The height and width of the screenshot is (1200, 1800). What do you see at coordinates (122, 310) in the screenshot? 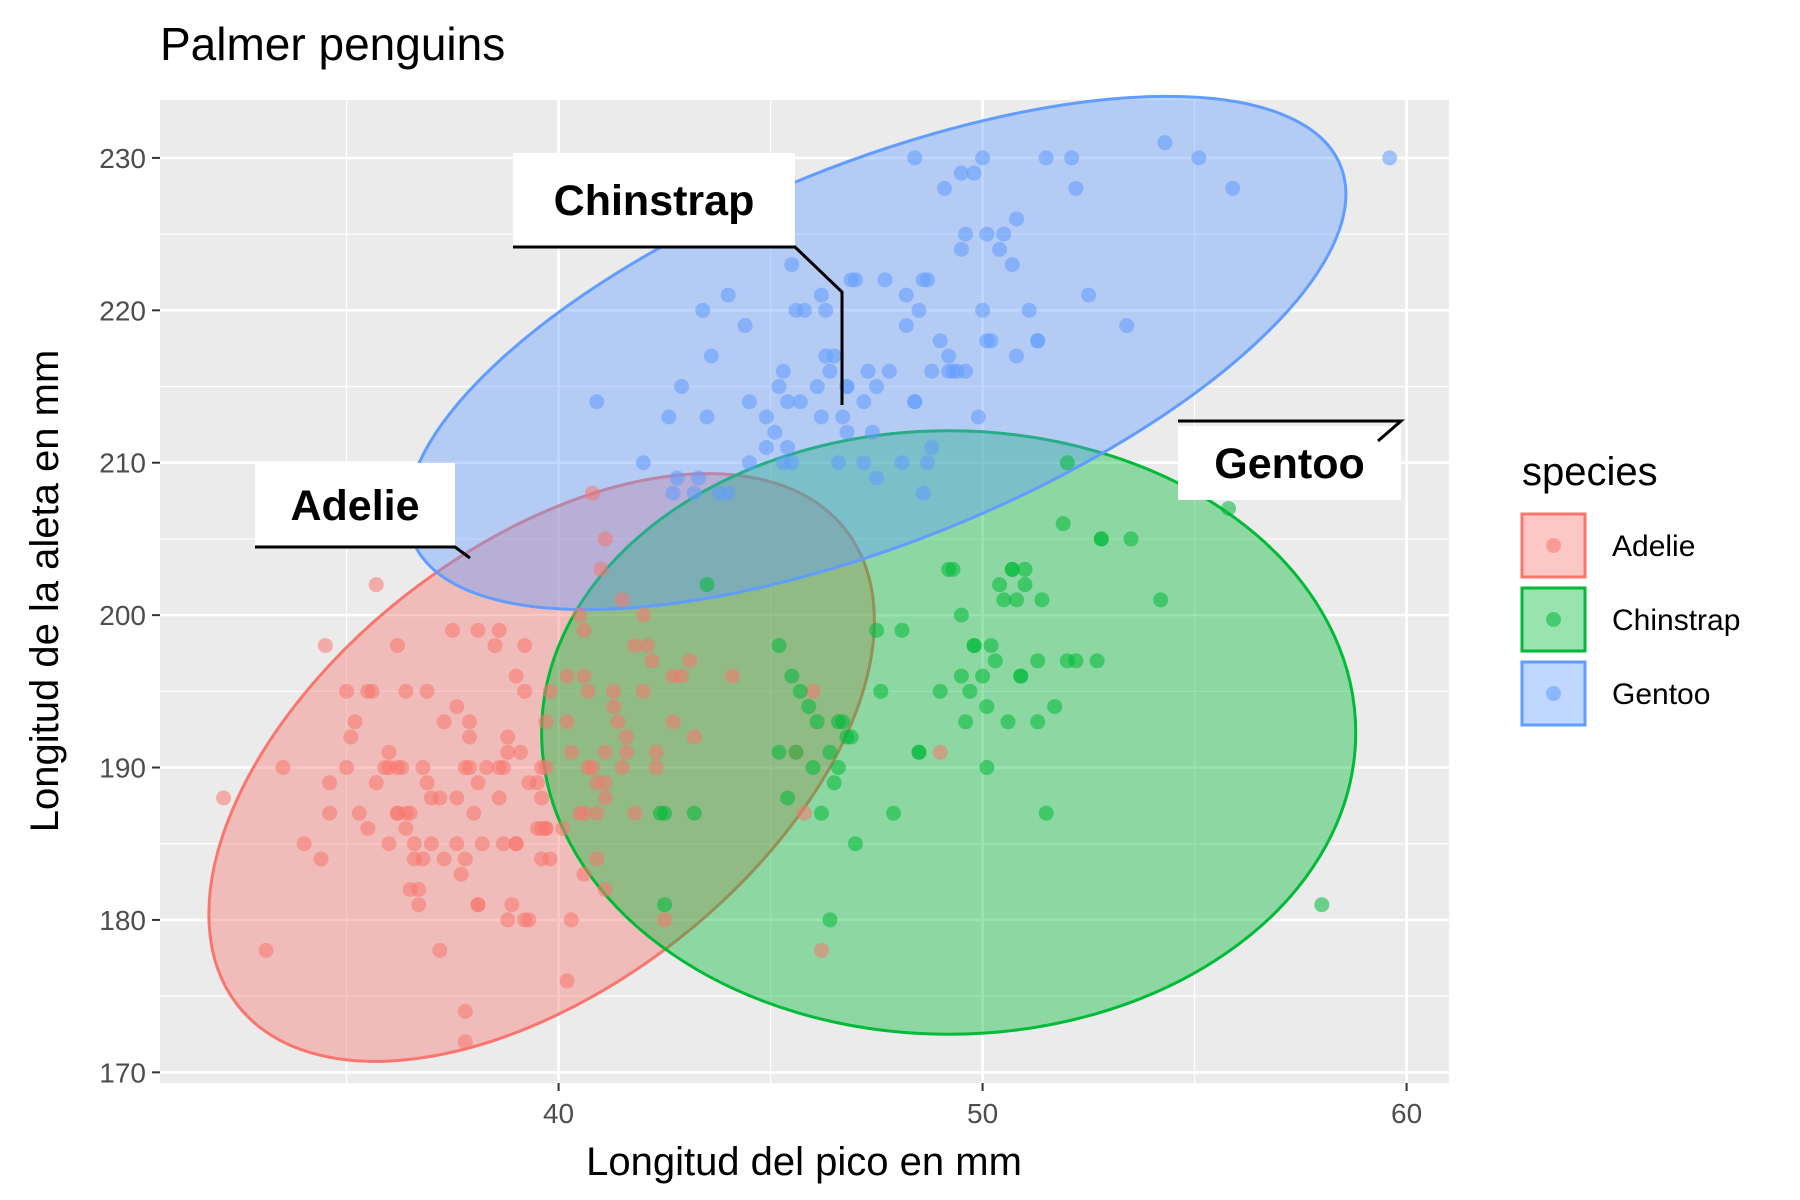
I see `y-tick-label: 220` at bounding box center [122, 310].